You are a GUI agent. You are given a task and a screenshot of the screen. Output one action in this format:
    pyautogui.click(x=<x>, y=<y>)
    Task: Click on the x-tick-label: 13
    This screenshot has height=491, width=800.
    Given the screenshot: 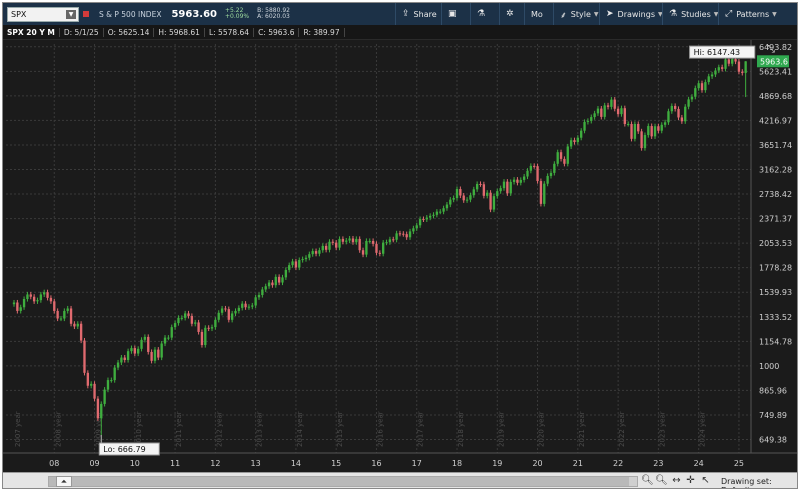 What is the action you would take?
    pyautogui.click(x=256, y=463)
    